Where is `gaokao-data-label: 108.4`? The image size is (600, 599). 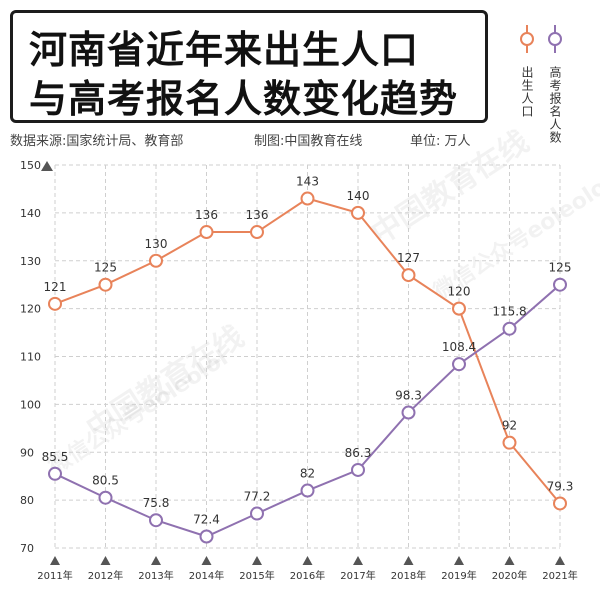
gaokao-data-label: 108.4 is located at coordinates (459, 347).